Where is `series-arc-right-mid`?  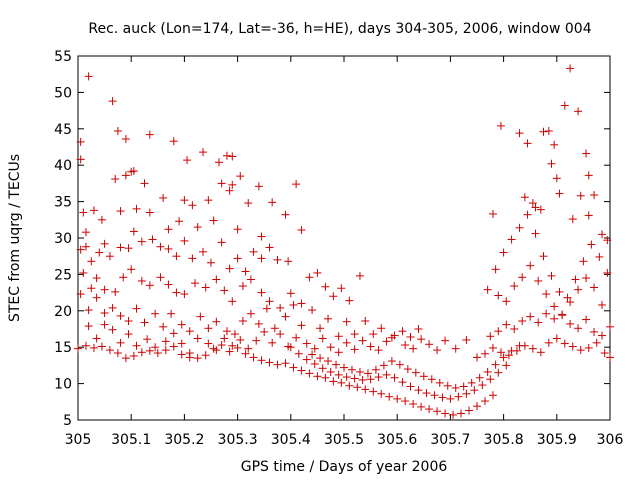 series-arc-right-mid is located at coordinates (550, 325).